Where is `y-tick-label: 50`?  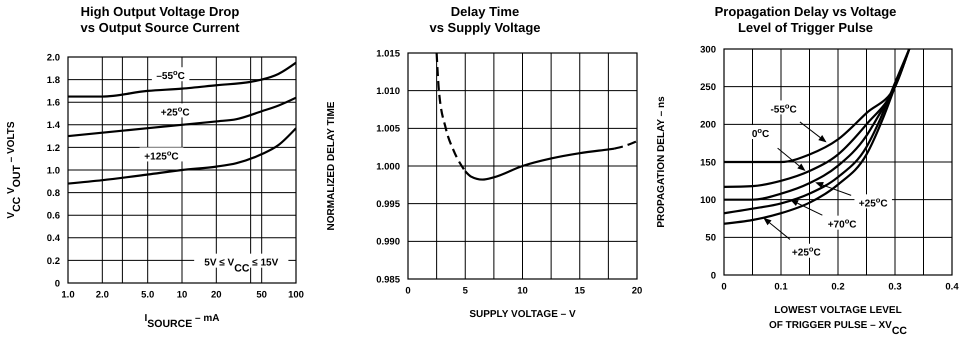 y-tick-label: 50 is located at coordinates (710, 238).